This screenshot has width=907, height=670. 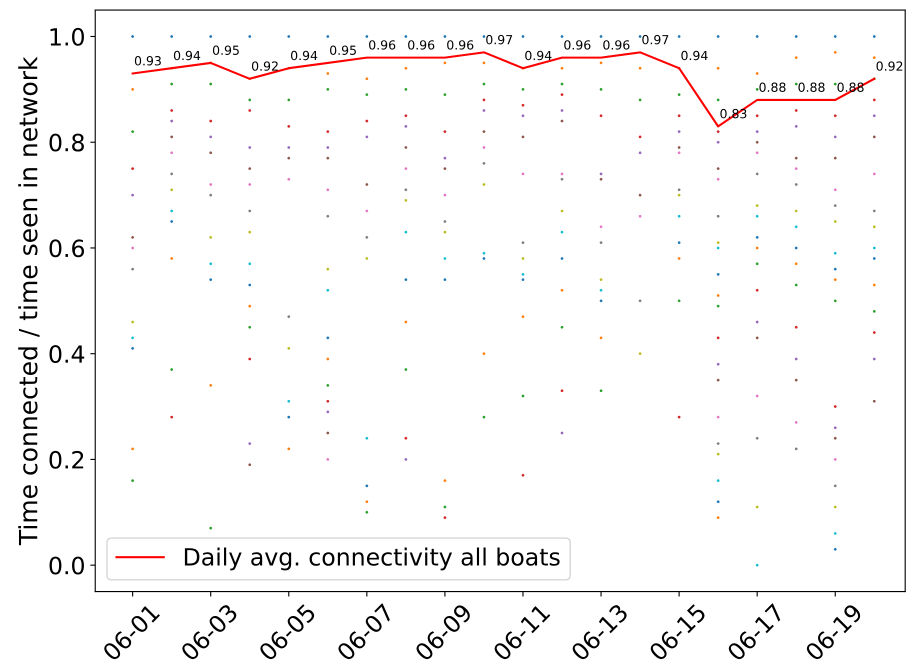 I want to click on y-tick-label: 0.2, so click(x=67, y=459).